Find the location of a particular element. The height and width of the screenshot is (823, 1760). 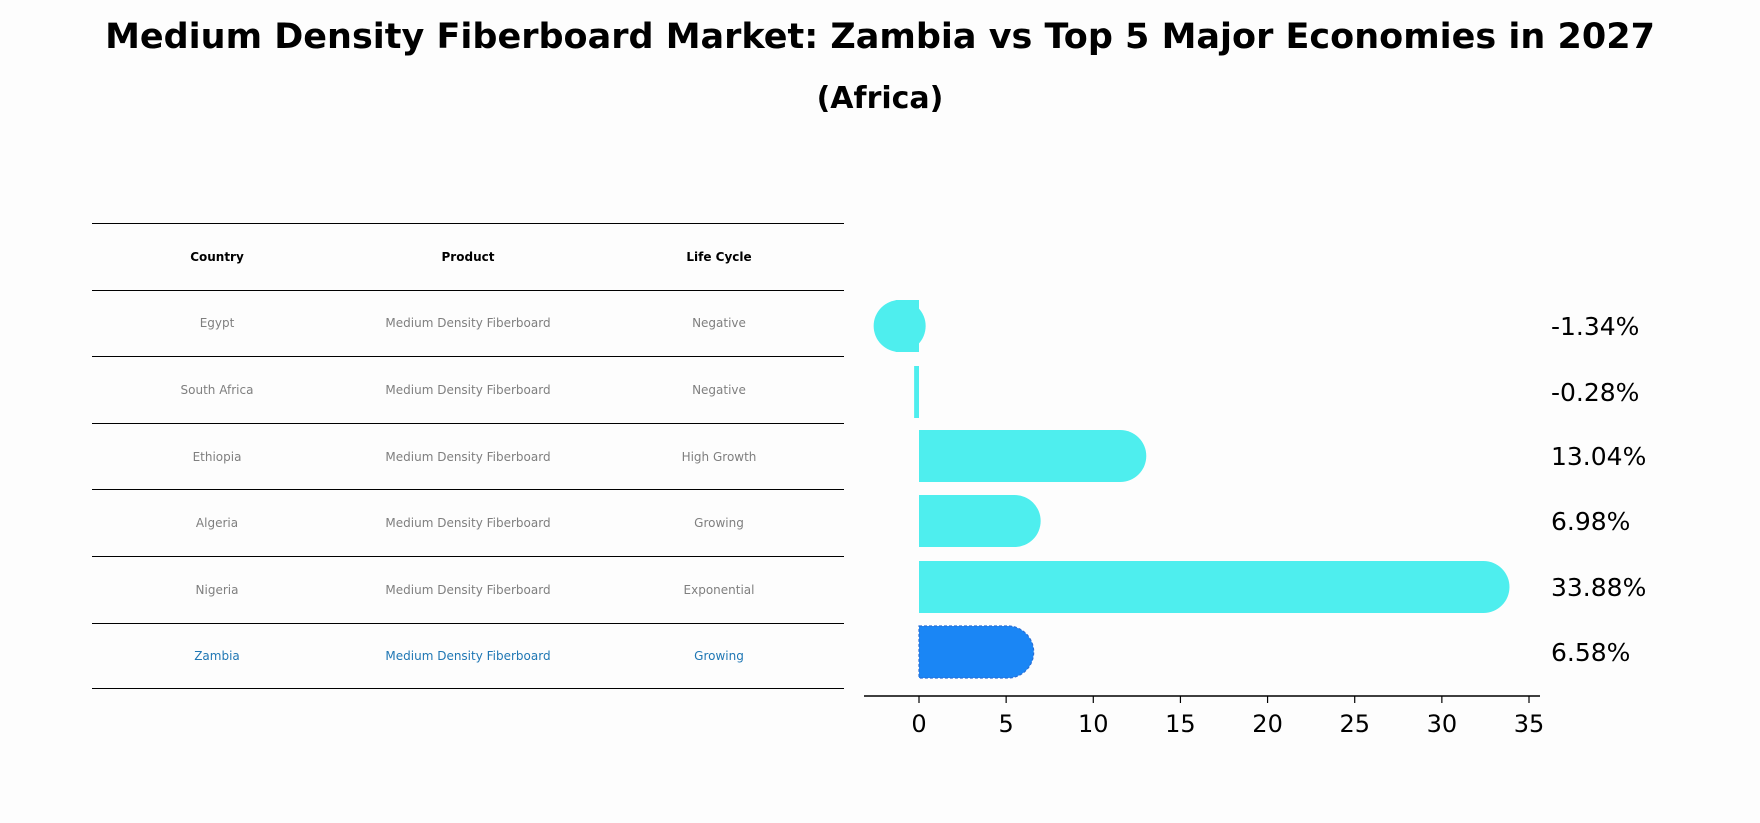

country-cell: Nigeria is located at coordinates (217, 589).